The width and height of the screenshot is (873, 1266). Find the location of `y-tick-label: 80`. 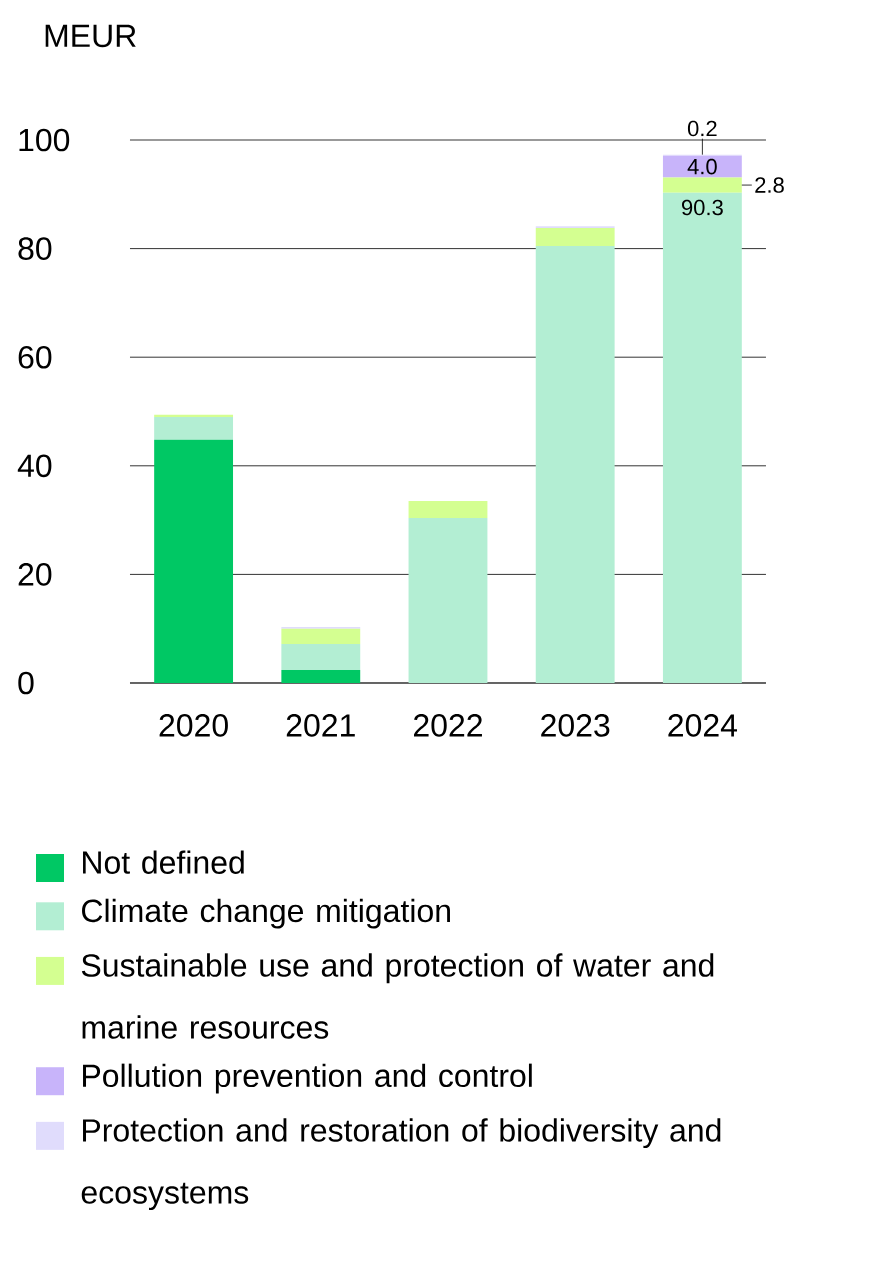

y-tick-label: 80 is located at coordinates (35, 248).